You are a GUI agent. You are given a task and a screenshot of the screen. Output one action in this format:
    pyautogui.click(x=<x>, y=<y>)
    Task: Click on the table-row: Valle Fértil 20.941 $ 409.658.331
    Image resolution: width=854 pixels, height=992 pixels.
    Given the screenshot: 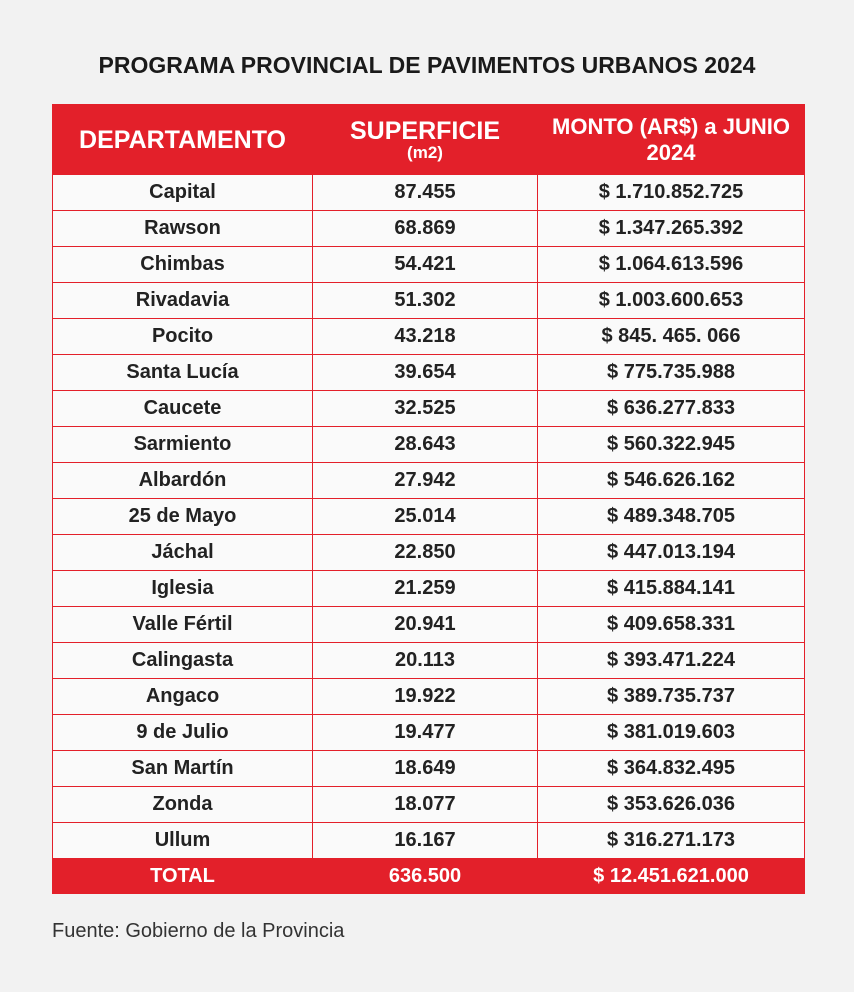 What is the action you would take?
    pyautogui.click(x=428, y=624)
    